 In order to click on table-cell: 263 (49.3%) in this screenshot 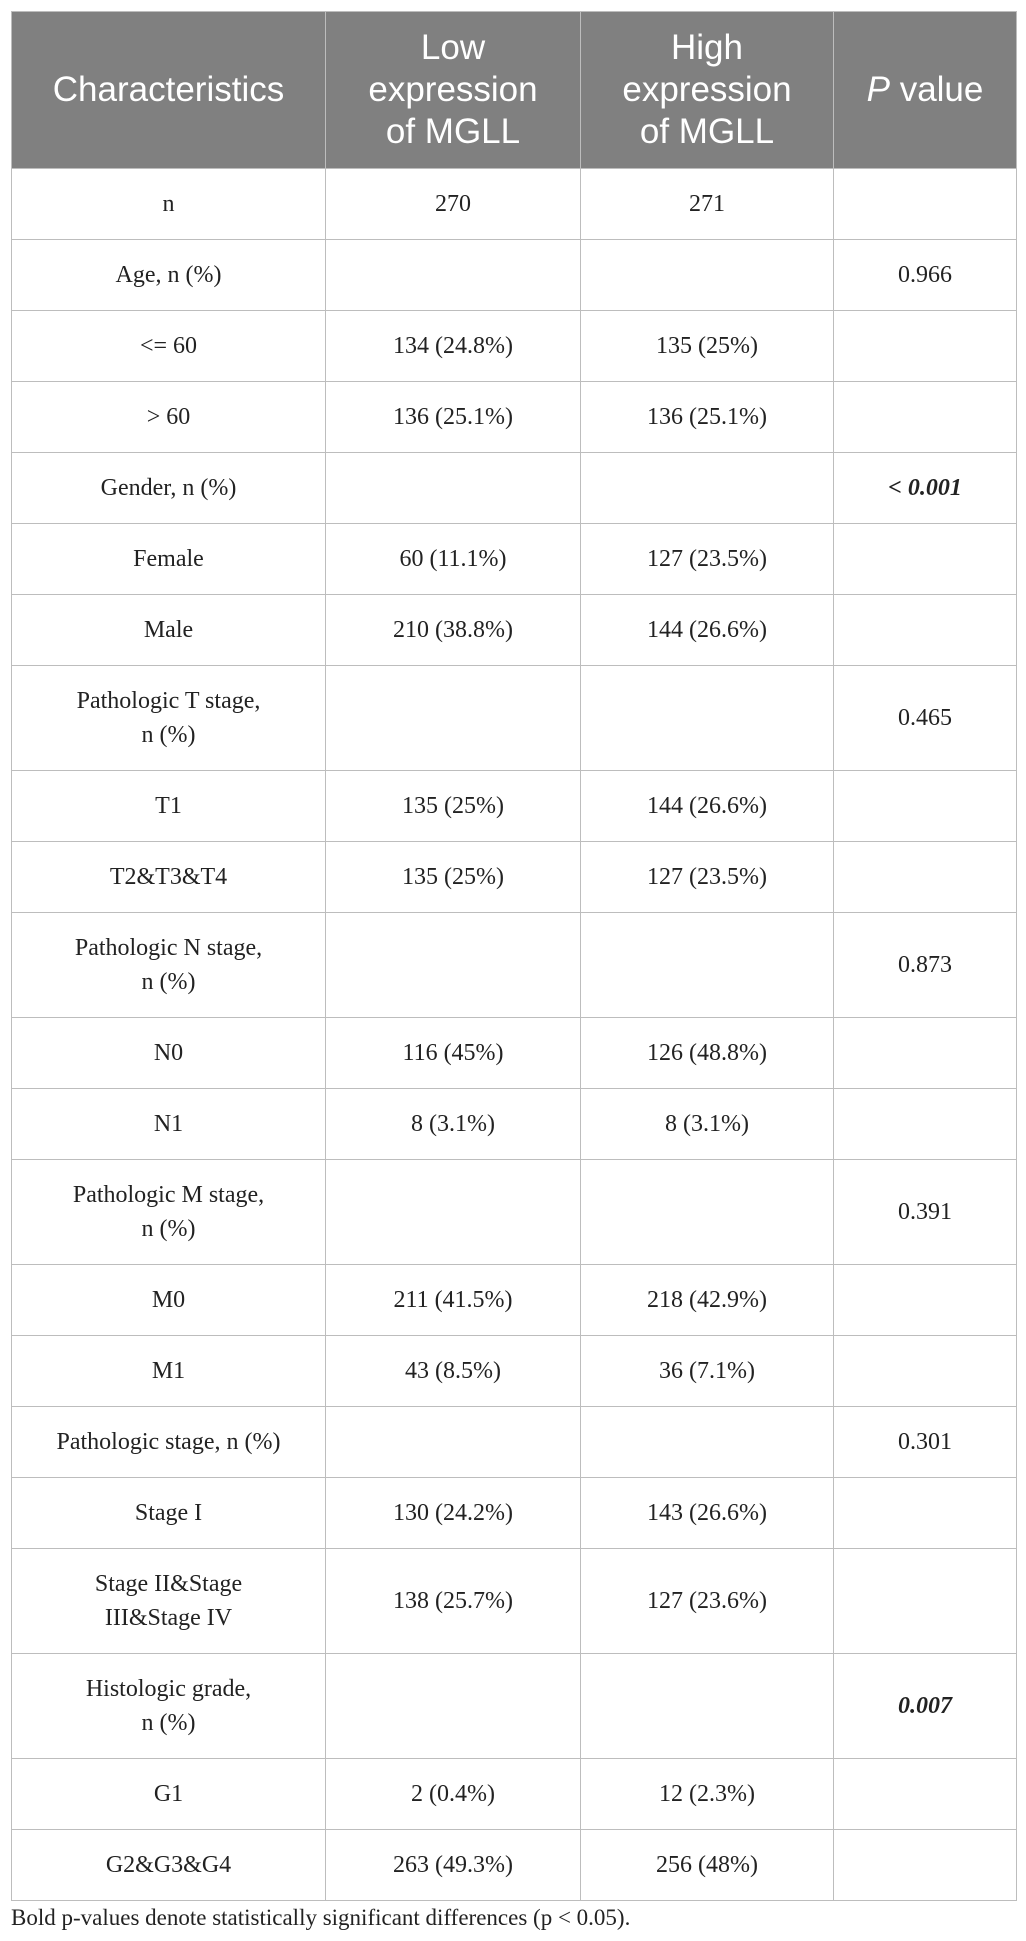, I will do `click(453, 1865)`.